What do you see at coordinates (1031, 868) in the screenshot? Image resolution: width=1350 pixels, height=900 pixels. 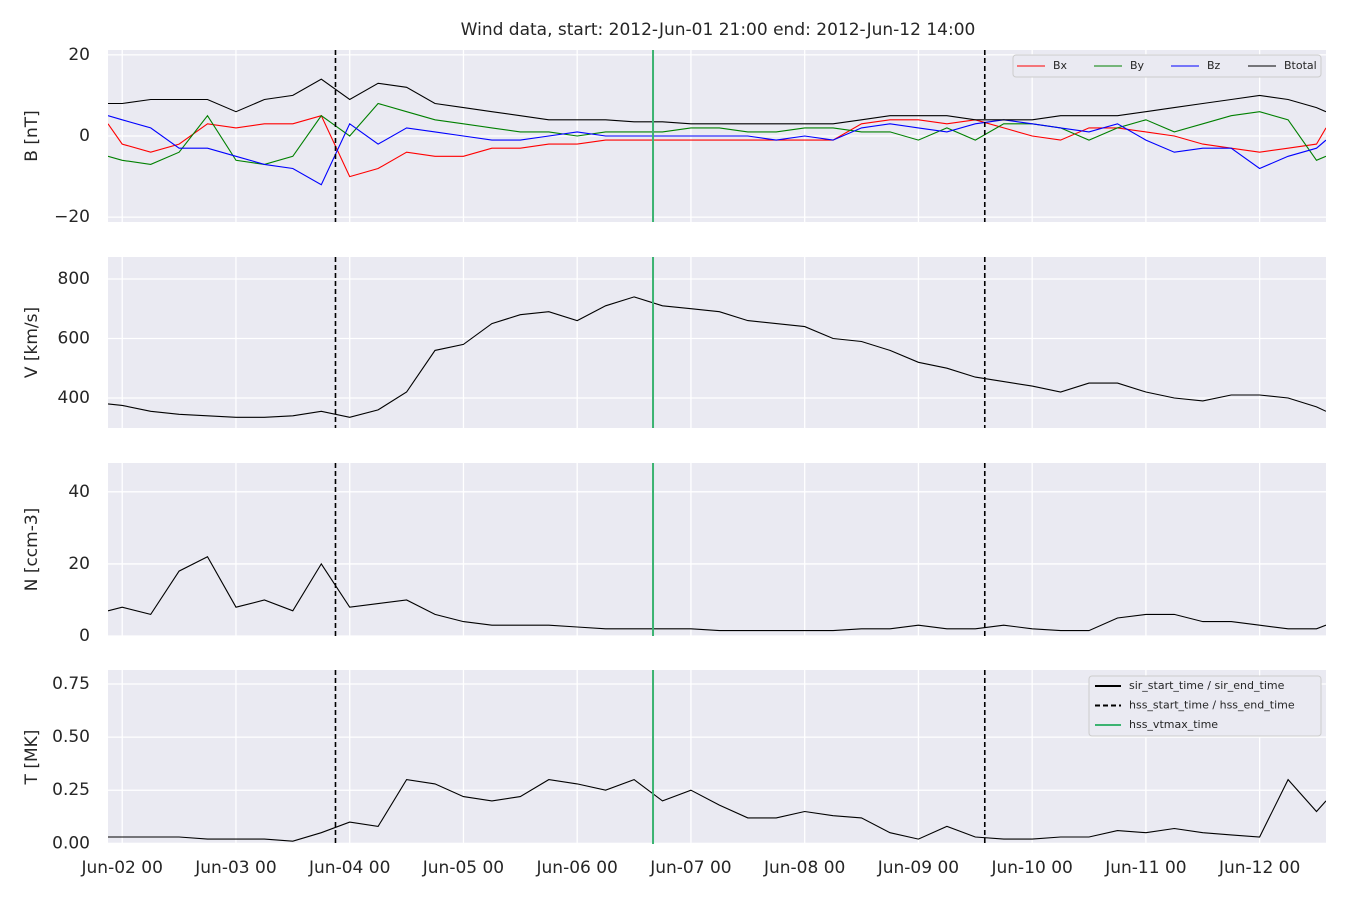 I see `x-tick-label: Jun-10 00` at bounding box center [1031, 868].